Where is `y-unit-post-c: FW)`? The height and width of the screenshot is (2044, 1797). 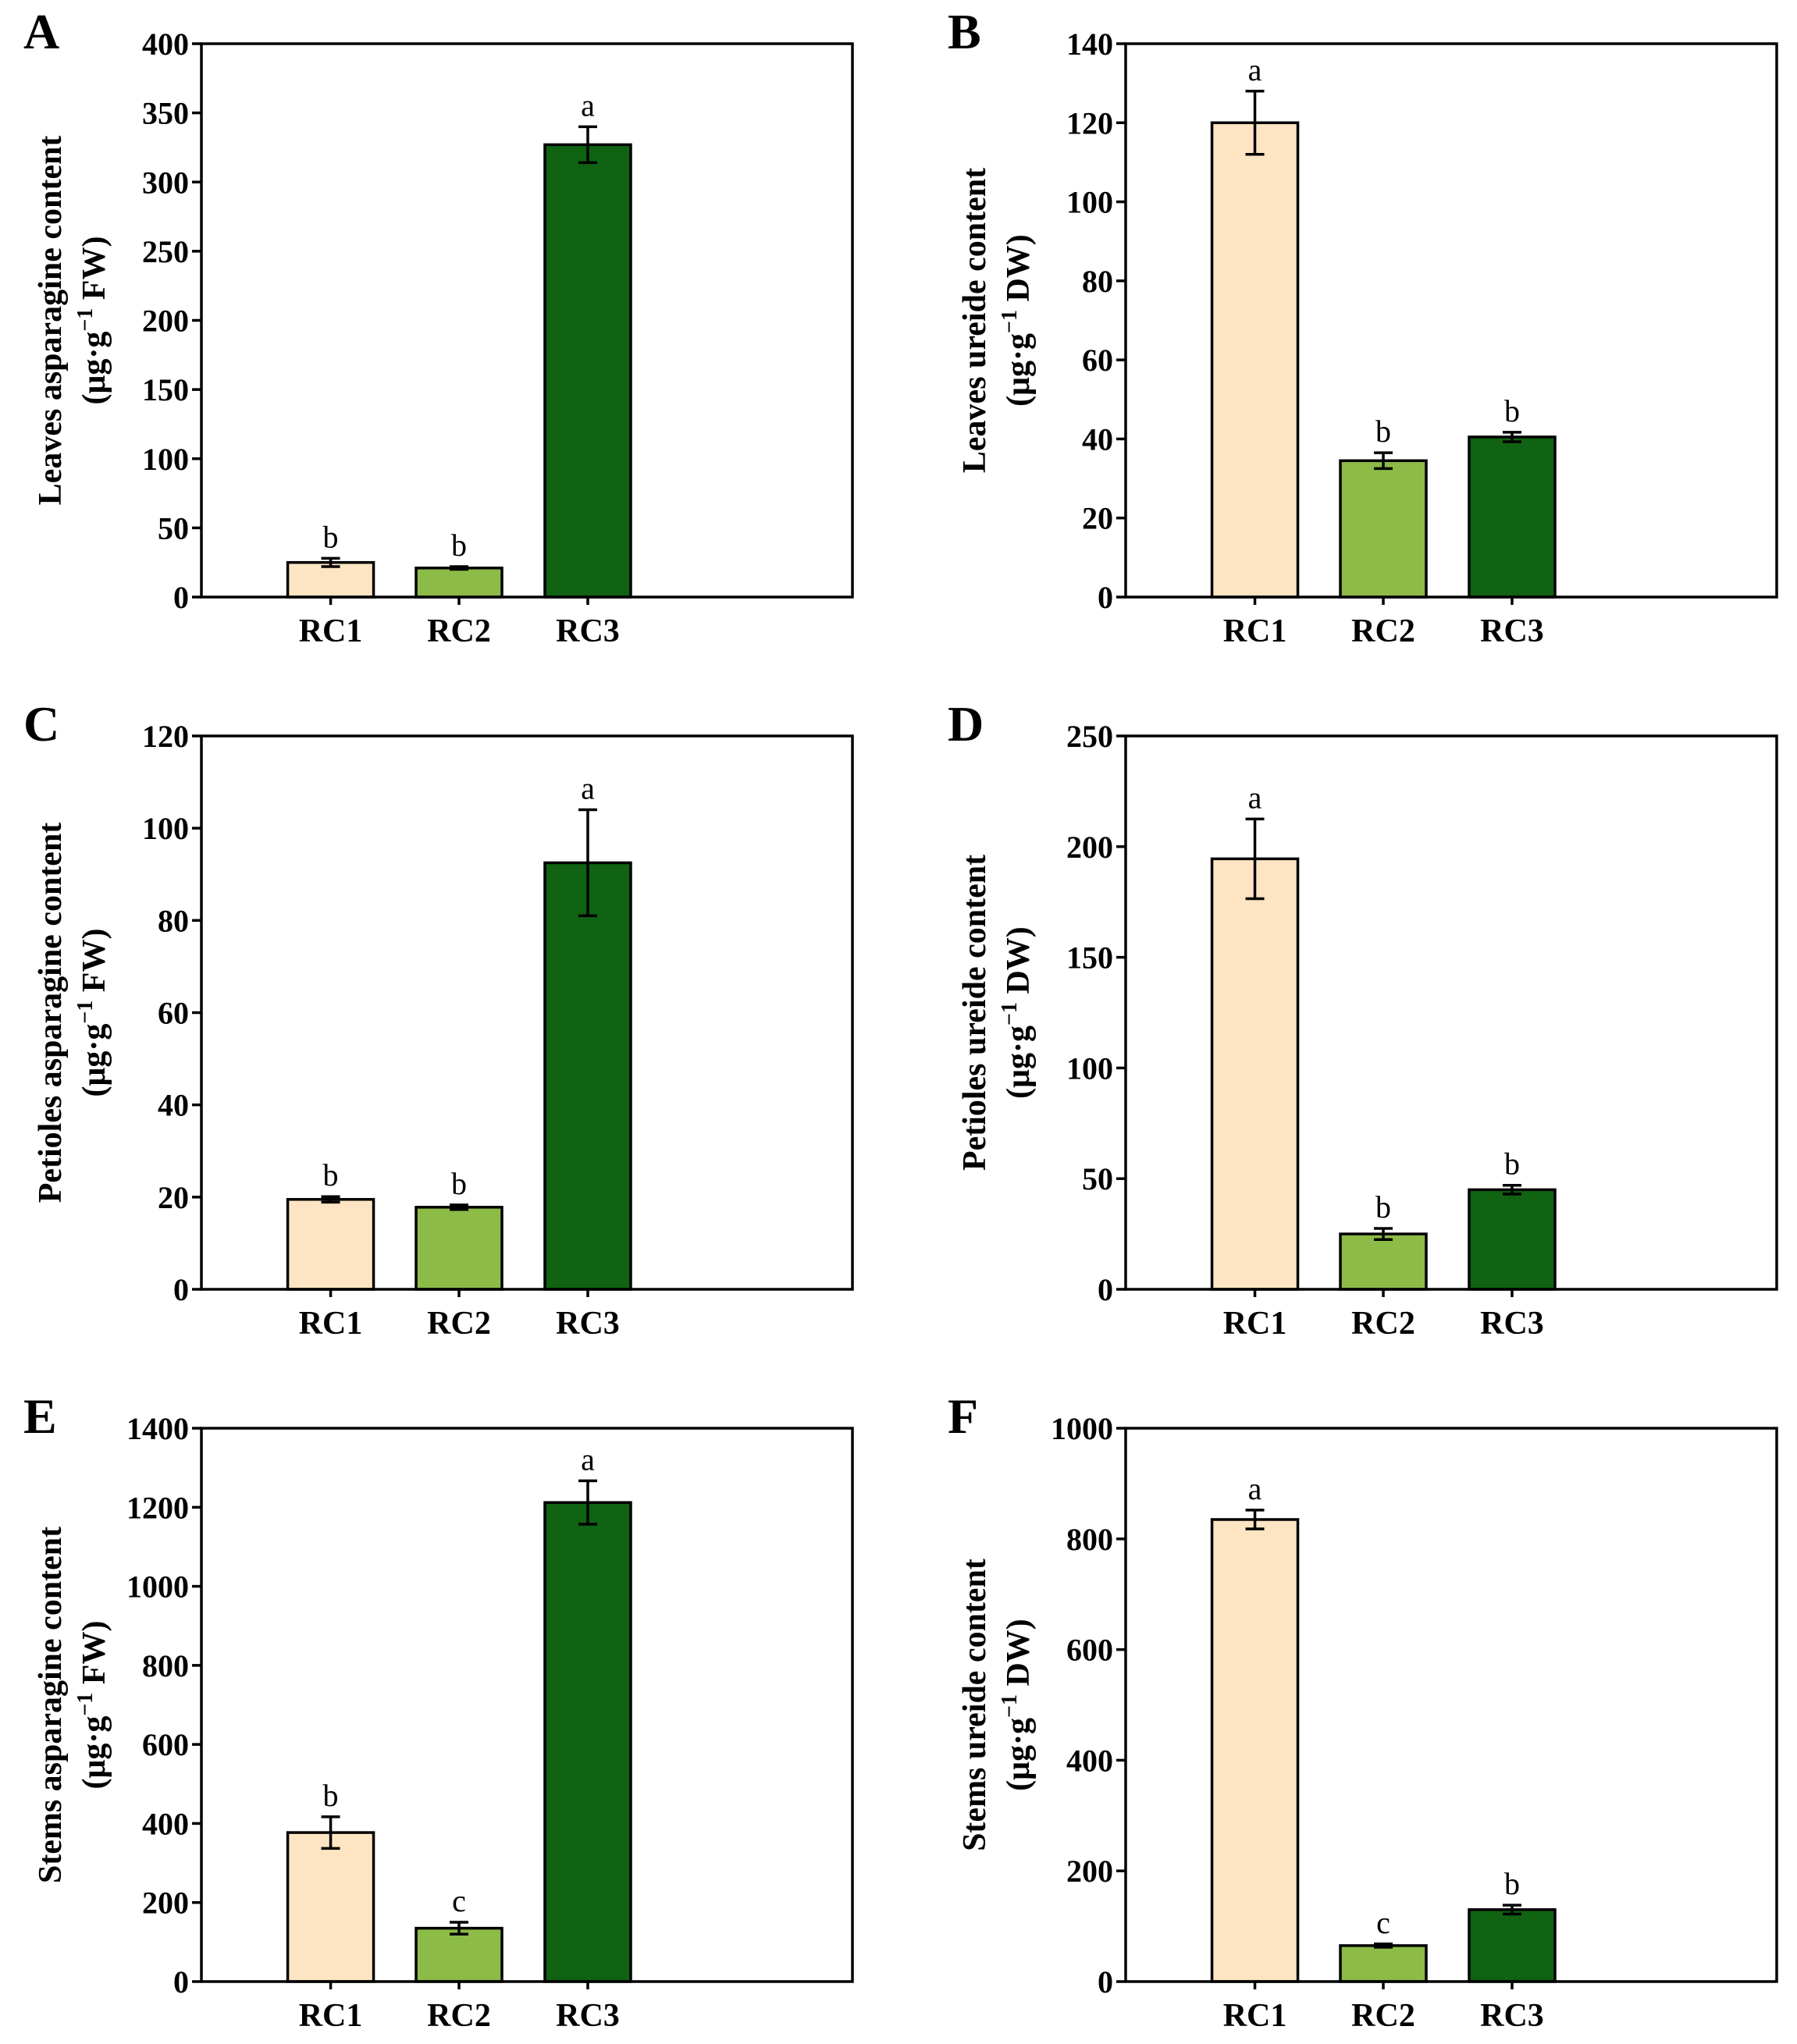 y-unit-post-c: FW) is located at coordinates (94, 965).